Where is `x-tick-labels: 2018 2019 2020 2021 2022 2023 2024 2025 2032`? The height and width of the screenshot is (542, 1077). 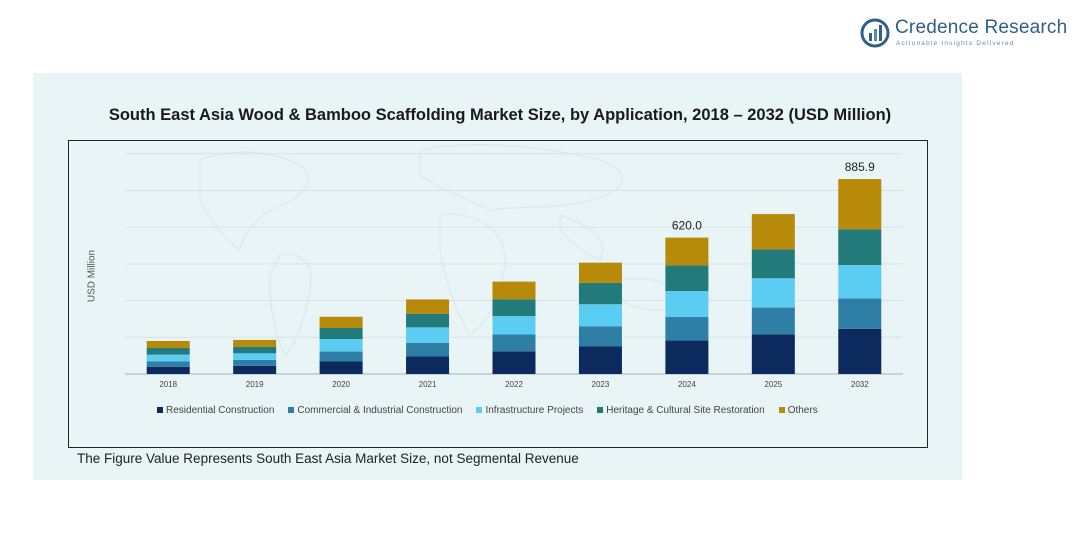
x-tick-labels: 2018 2019 2020 2021 2022 2023 2024 2025 2032 is located at coordinates (514, 384).